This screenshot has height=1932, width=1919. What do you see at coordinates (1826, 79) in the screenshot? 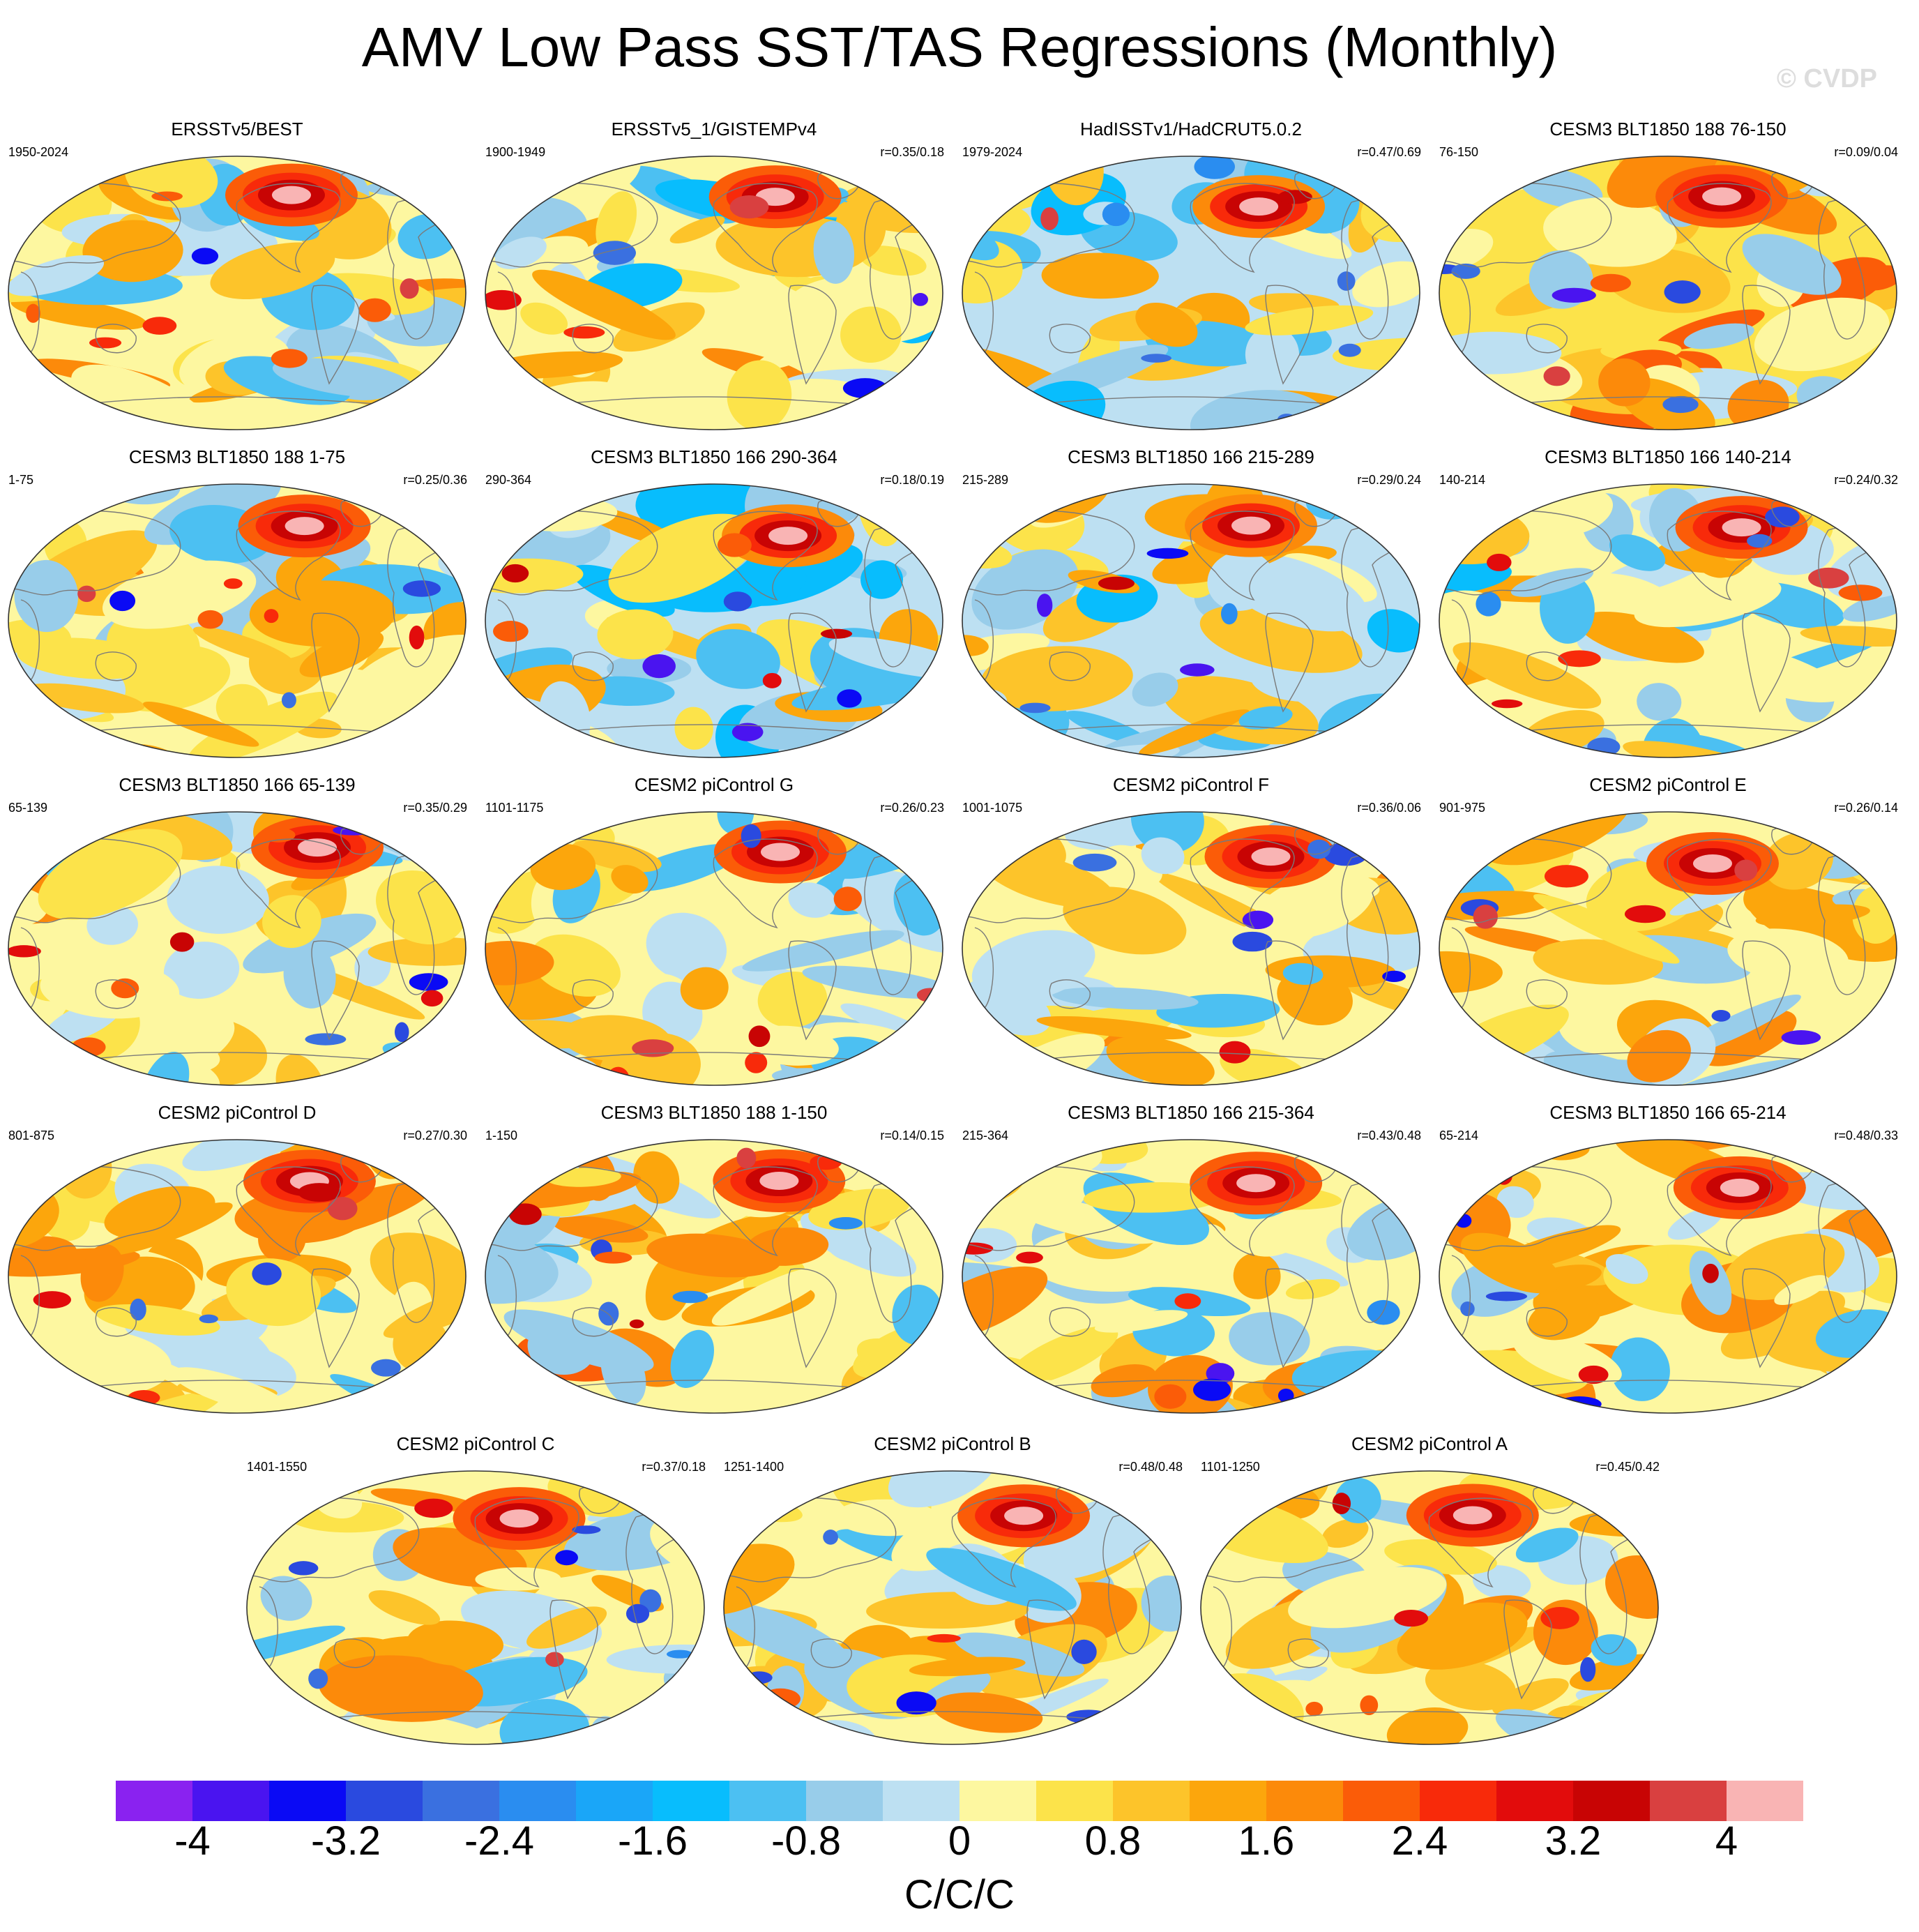
I see `watermark: © CVDP` at bounding box center [1826, 79].